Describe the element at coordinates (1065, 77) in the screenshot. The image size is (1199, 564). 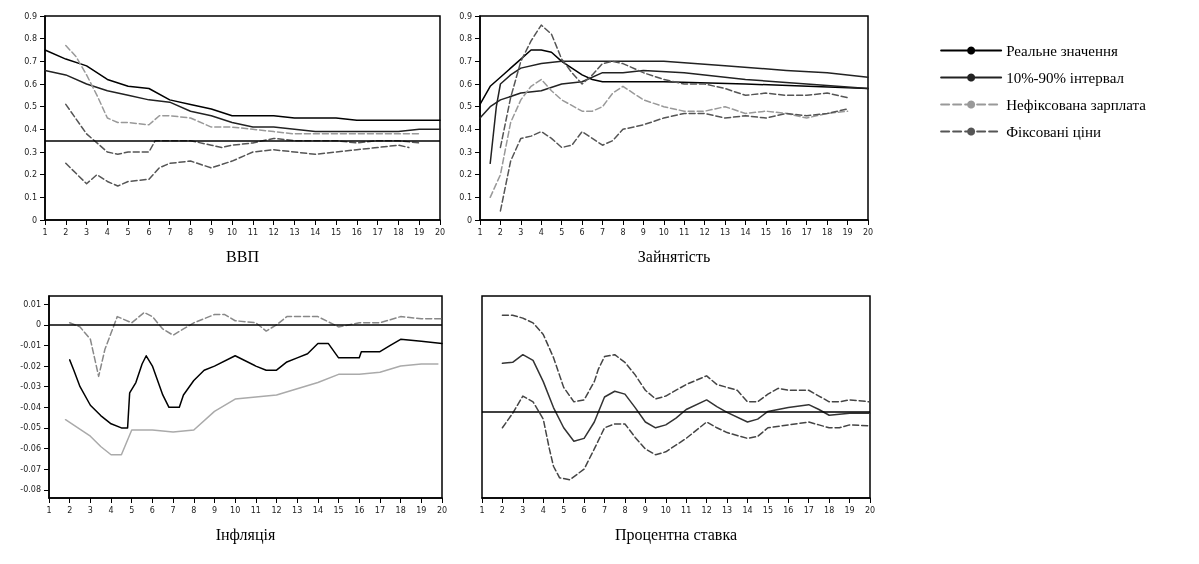
I see `legend-label: 10%-90% інтервал` at that location.